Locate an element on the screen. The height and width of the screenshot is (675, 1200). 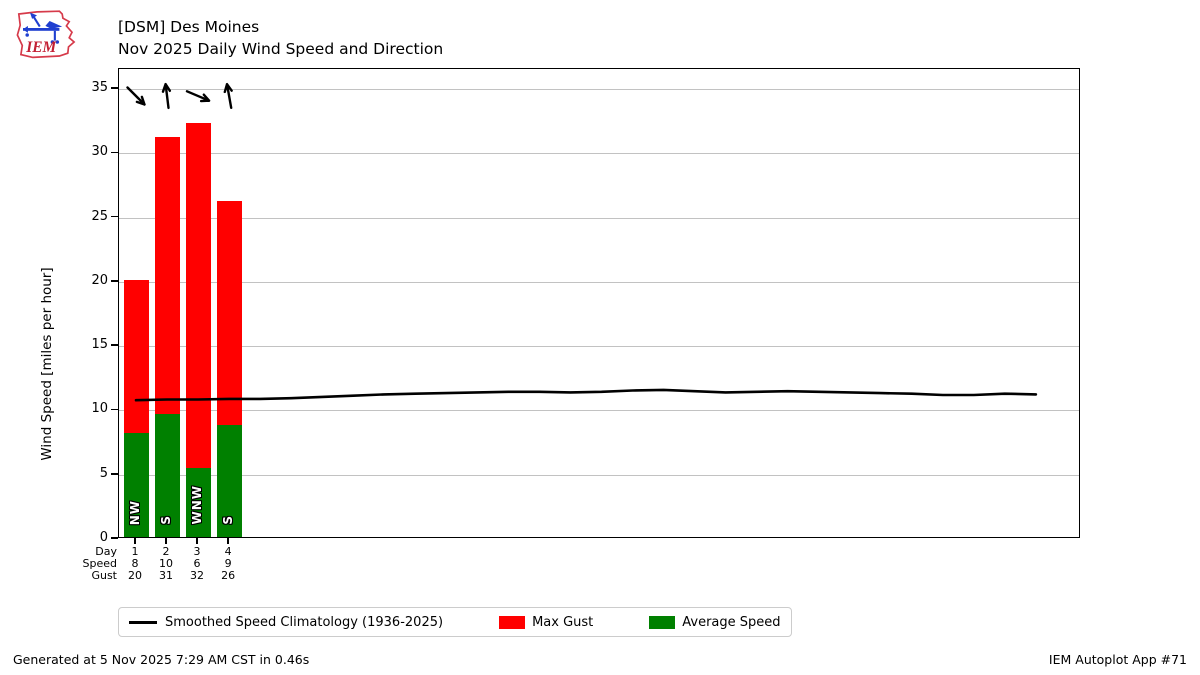
table-cell: 6 is located at coordinates (197, 563).